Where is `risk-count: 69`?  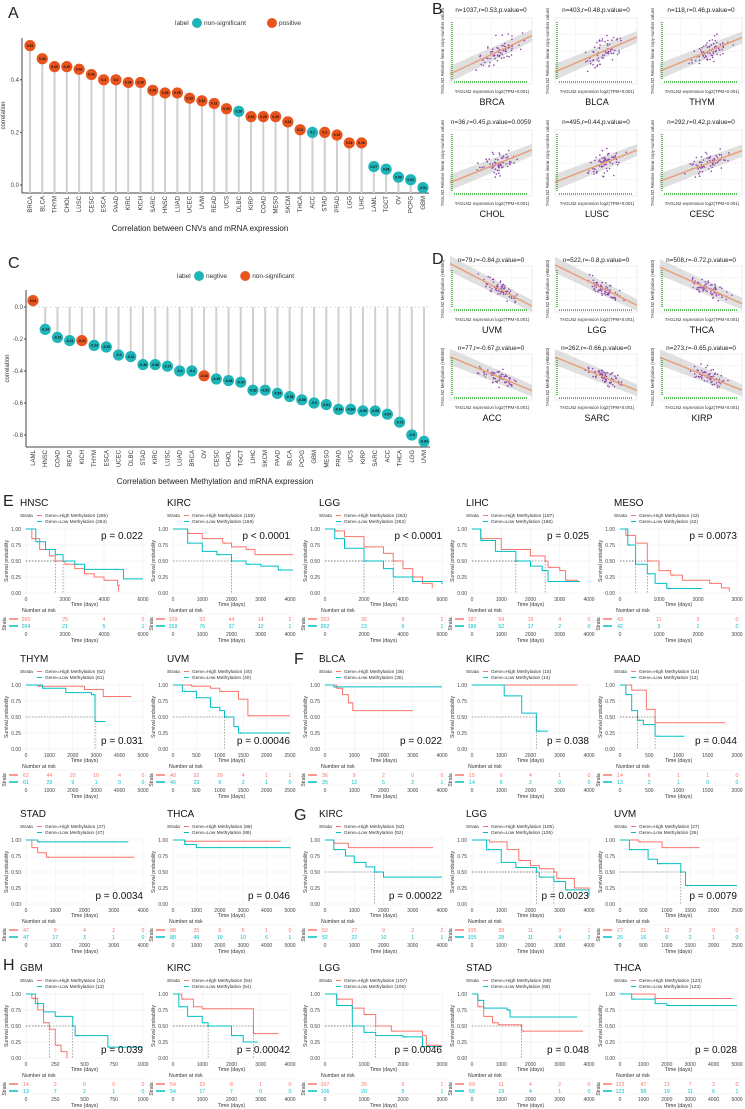
risk-count: 69 is located at coordinates (472, 1085).